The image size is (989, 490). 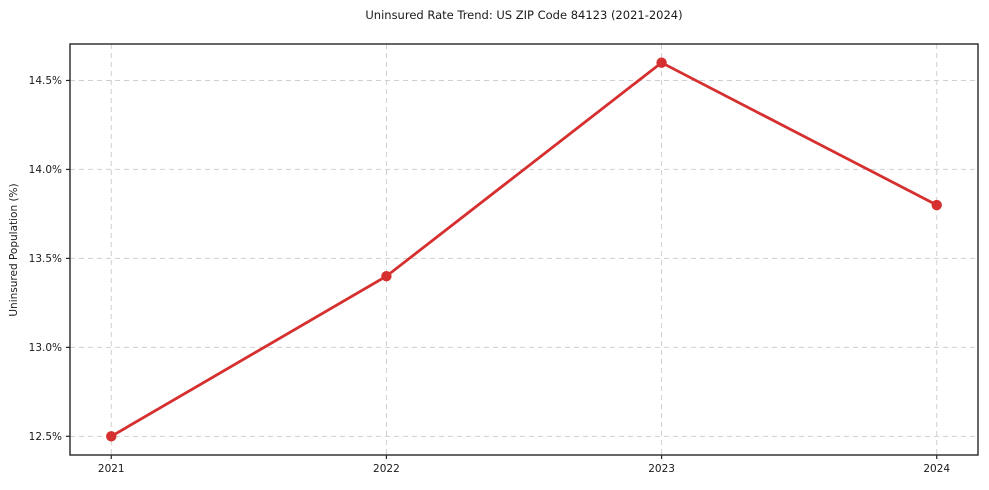 I want to click on y-tick-label: 14.5%, so click(x=45, y=81).